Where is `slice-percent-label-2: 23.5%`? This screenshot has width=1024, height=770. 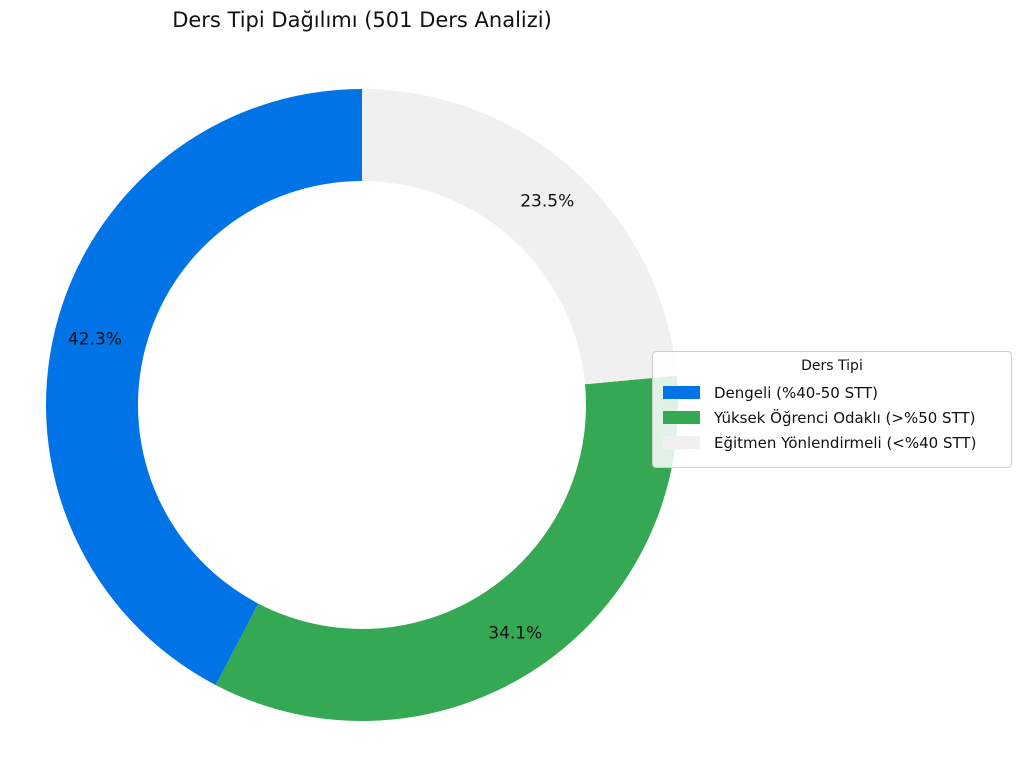
slice-percent-label-2: 23.5% is located at coordinates (547, 202).